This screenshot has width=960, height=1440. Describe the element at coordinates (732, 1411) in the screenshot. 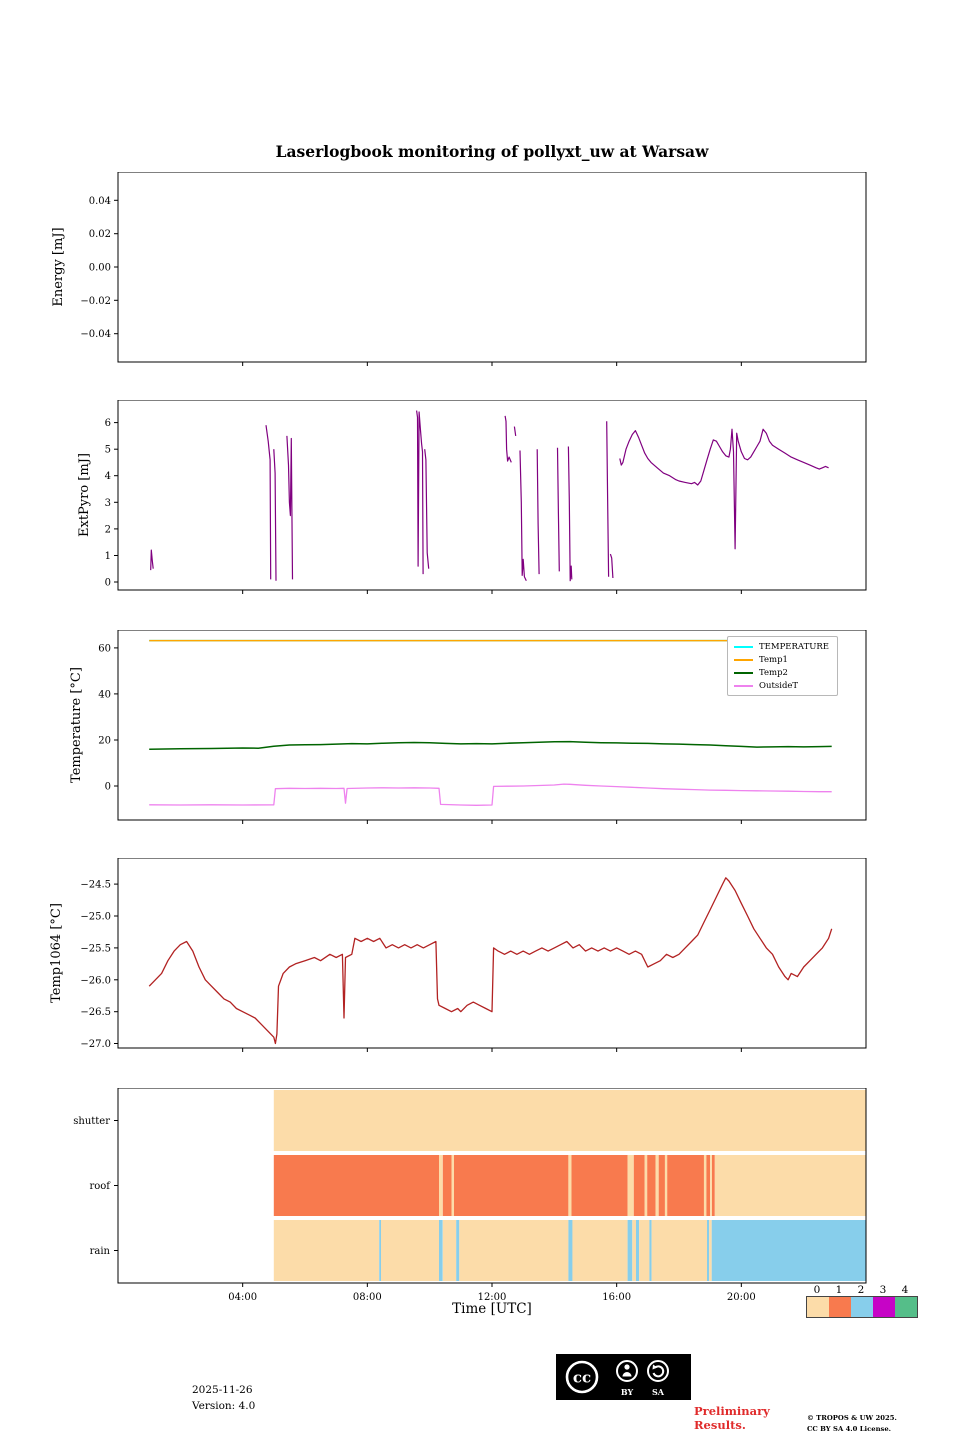

I see `preliminary-line1: Preliminary` at that location.